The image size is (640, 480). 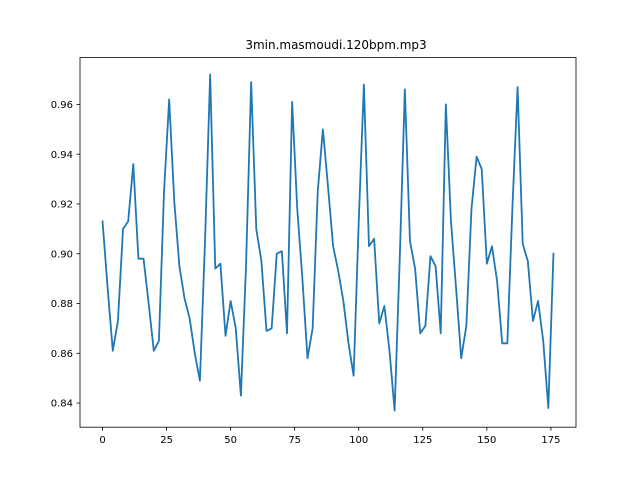 What do you see at coordinates (335, 45) in the screenshot?
I see `chart-title: 3min.masmoudi.120bpm.mp3` at bounding box center [335, 45].